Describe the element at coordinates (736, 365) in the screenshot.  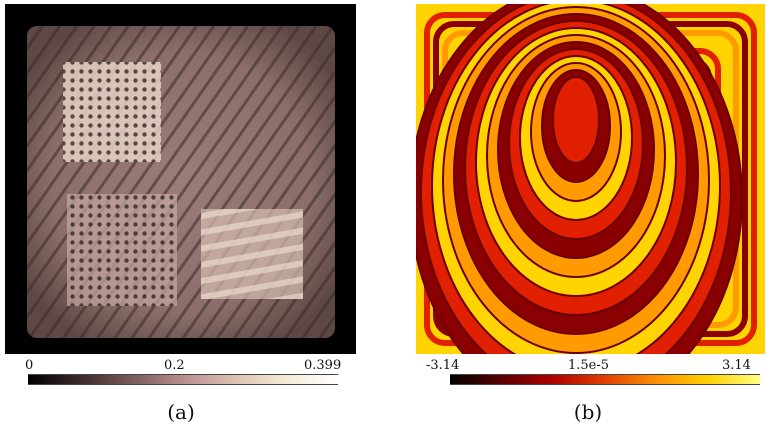
I see `colorbar-b-max: 3.14` at that location.